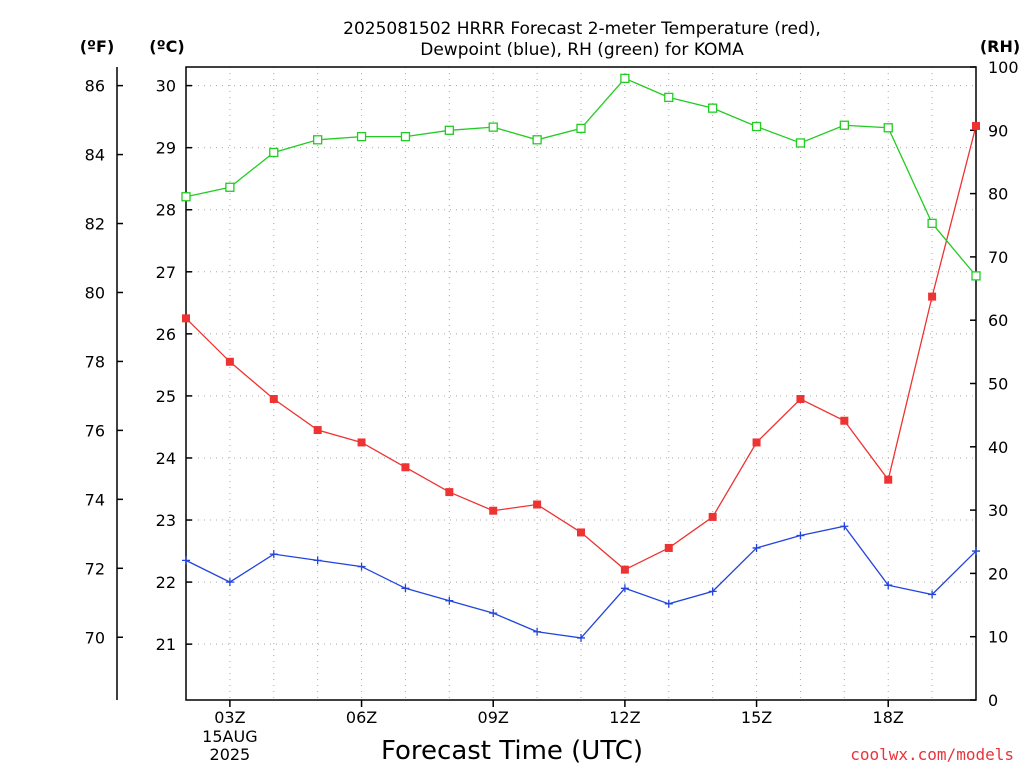  What do you see at coordinates (166, 46) in the screenshot?
I see `celsius-unit-label: (ºC)` at bounding box center [166, 46].